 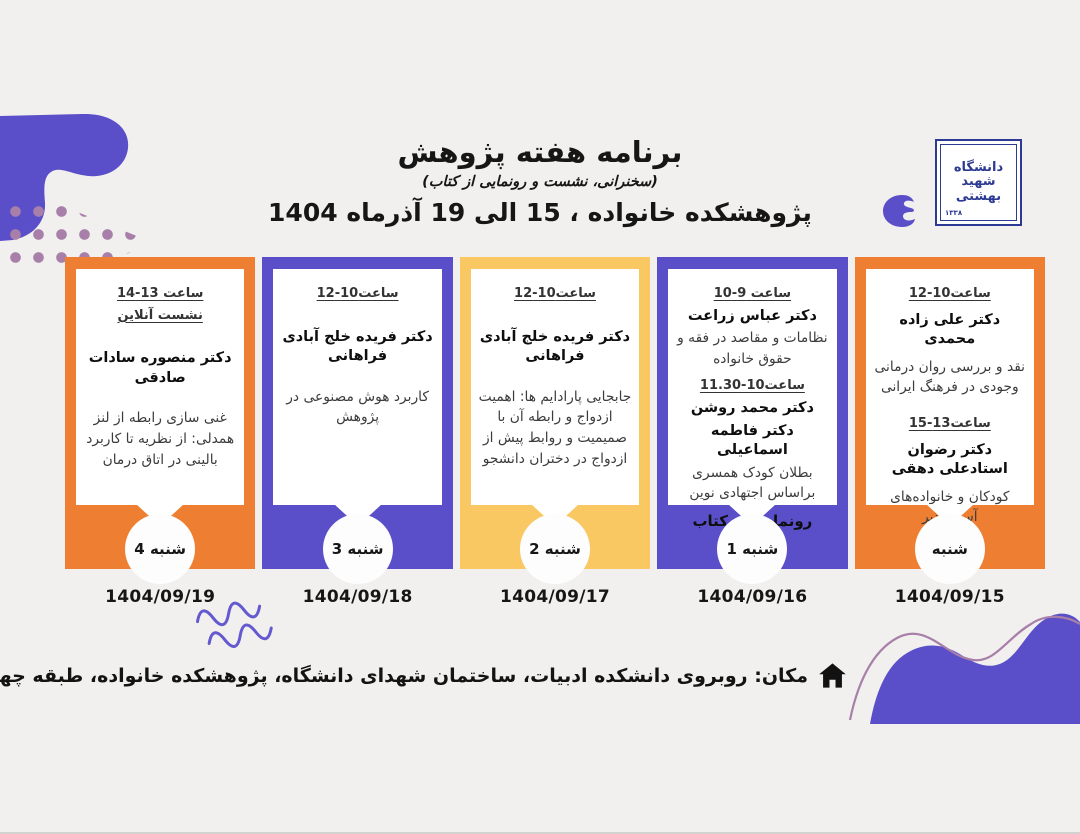 I want to click on speaker-name: دکتر منصوره سادات صادقی, so click(x=160, y=368).